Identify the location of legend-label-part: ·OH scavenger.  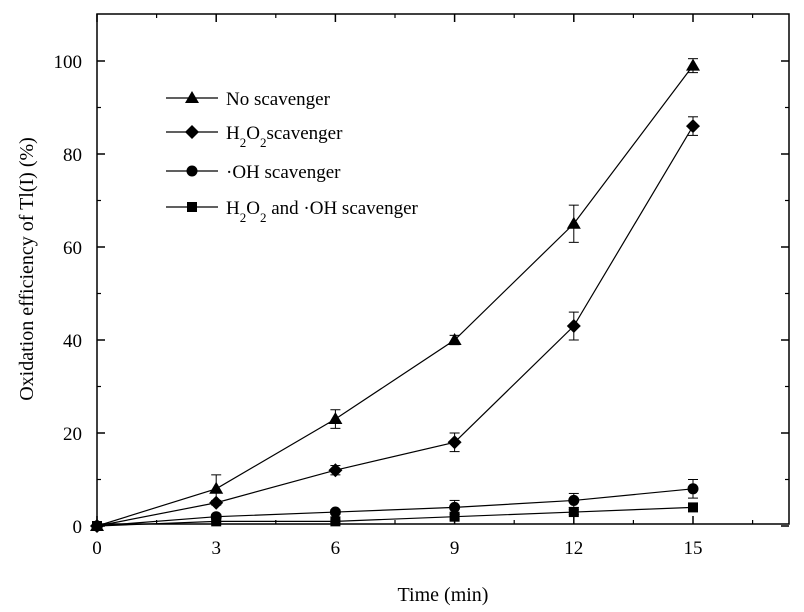
(283, 172).